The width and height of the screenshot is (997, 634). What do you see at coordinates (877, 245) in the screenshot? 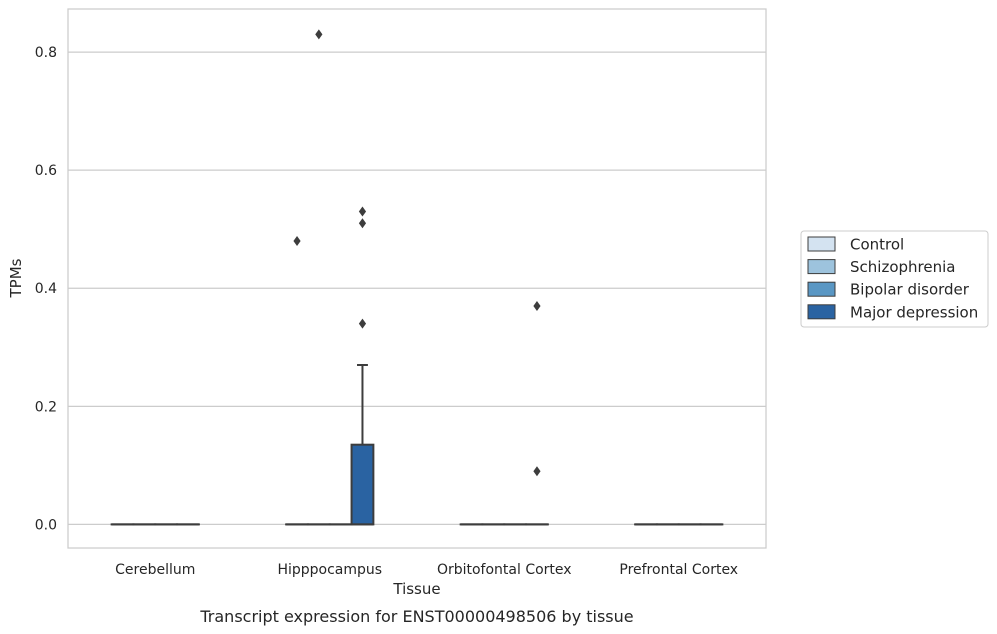
I see `legend-label: Control` at bounding box center [877, 245].